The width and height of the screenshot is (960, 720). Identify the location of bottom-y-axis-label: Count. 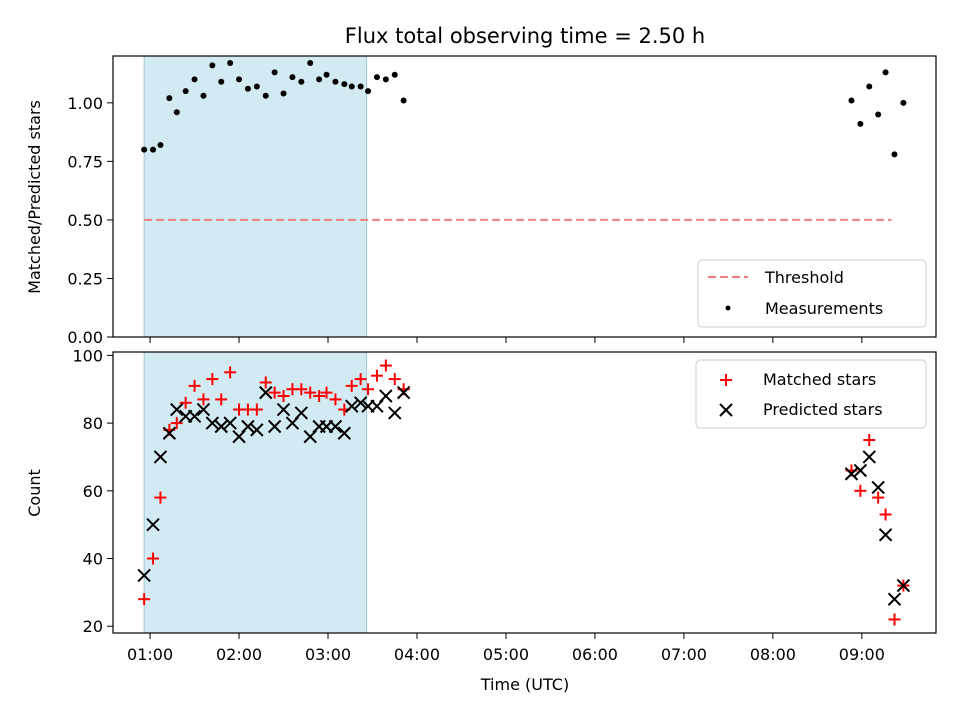
(34, 493).